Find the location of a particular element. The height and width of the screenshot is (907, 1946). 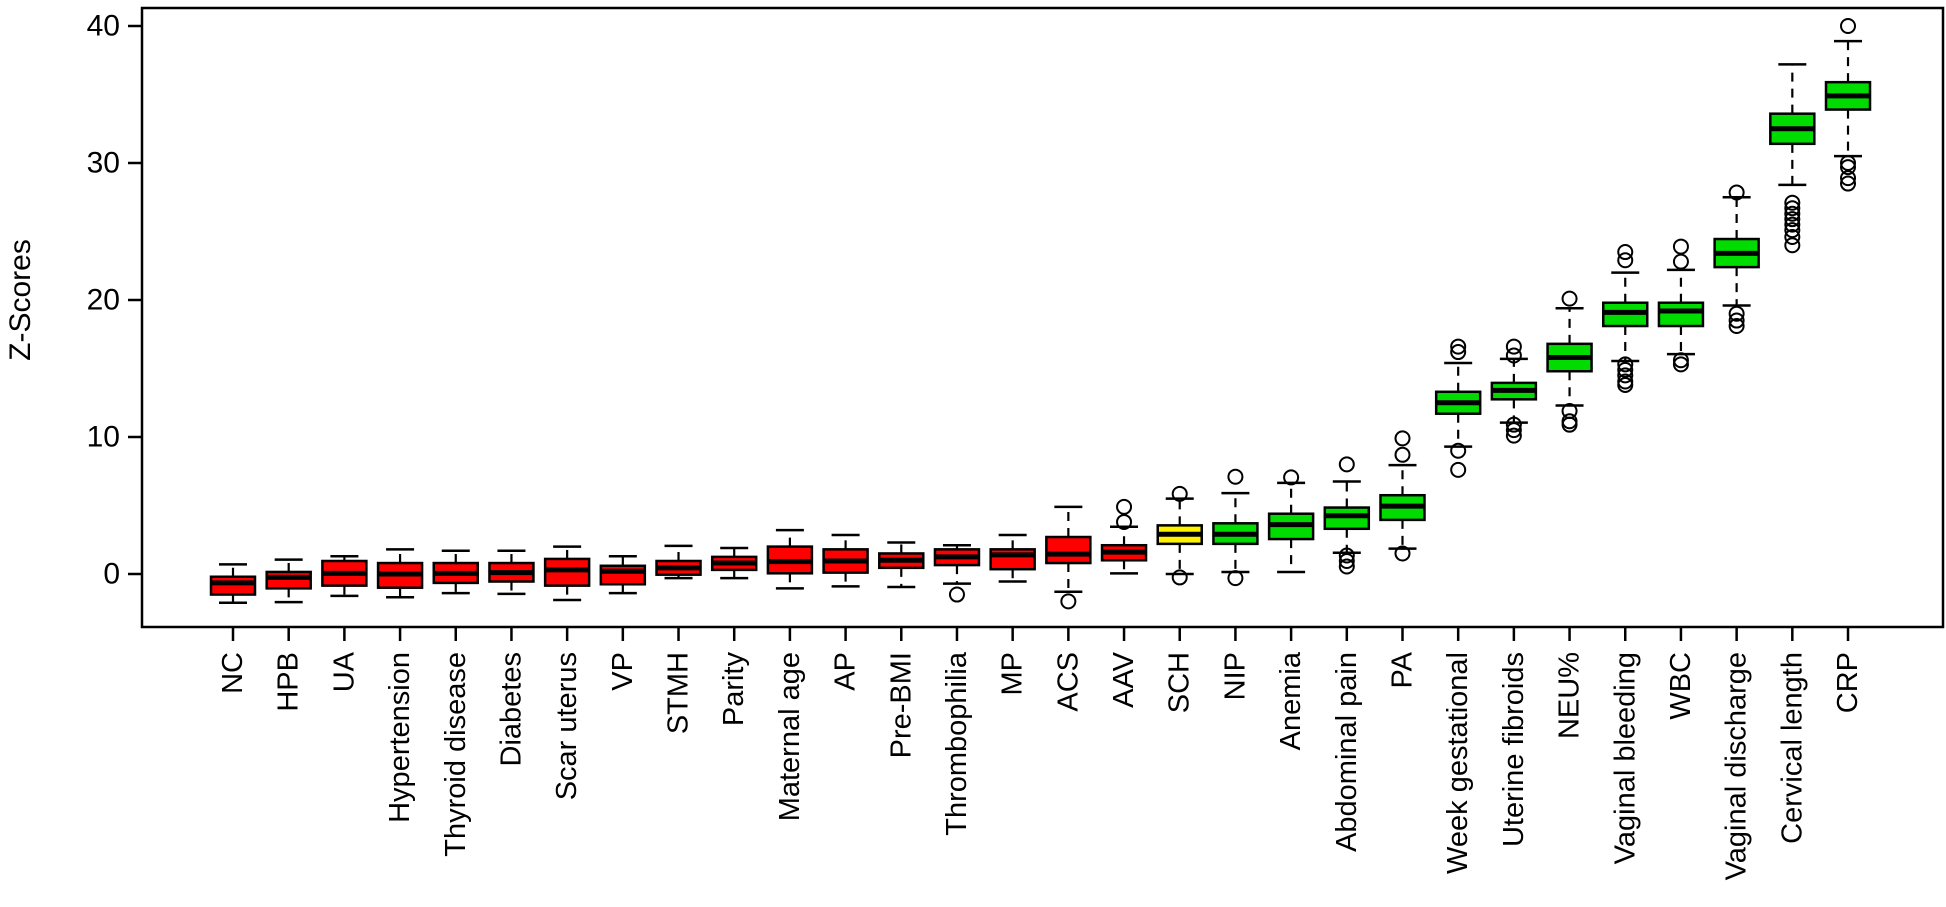

box-group-week-gestational: Week gestational is located at coordinates (1458, 606).